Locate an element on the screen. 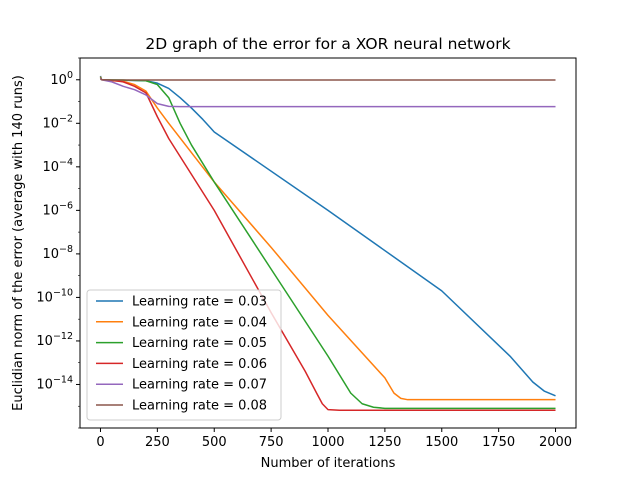  x-tick-label: 0 is located at coordinates (100, 442).